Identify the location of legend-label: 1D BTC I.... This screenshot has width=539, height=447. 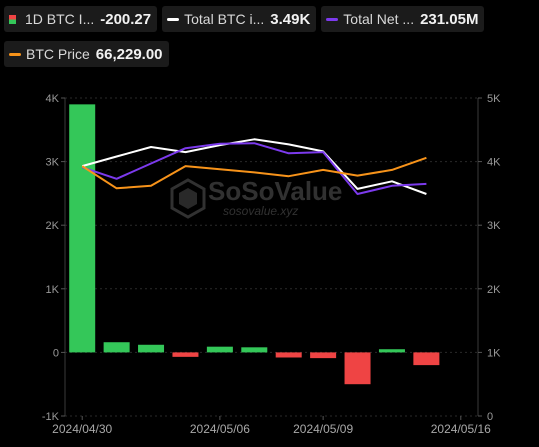
(60, 19).